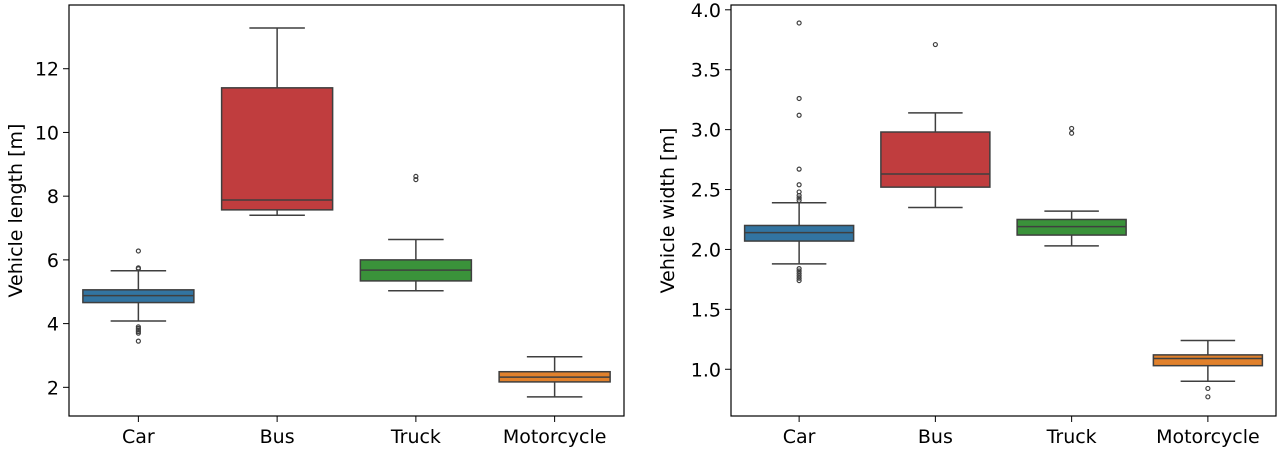  Describe the element at coordinates (53, 388) in the screenshot. I see `y-tick-label: 2` at that location.